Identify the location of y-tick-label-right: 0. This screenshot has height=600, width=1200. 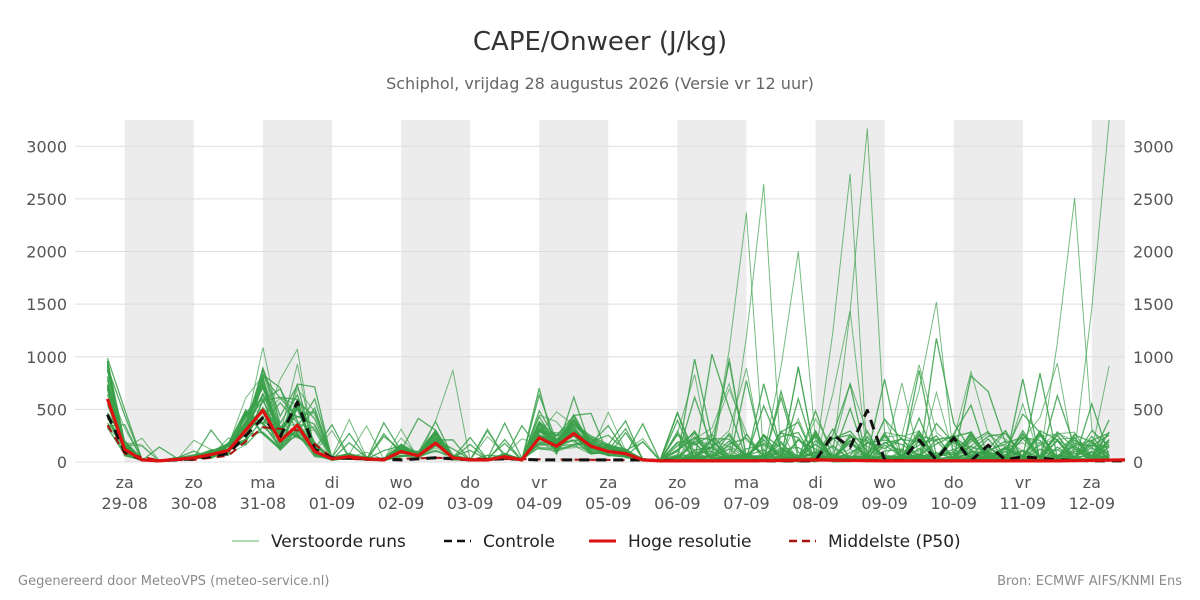
(1138, 462).